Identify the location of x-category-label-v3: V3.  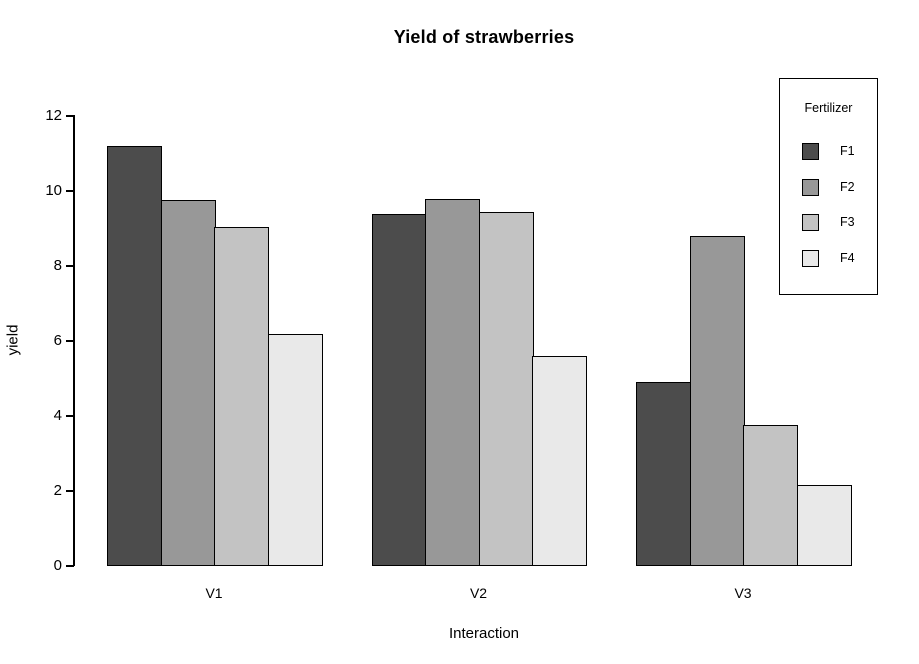
(743, 593).